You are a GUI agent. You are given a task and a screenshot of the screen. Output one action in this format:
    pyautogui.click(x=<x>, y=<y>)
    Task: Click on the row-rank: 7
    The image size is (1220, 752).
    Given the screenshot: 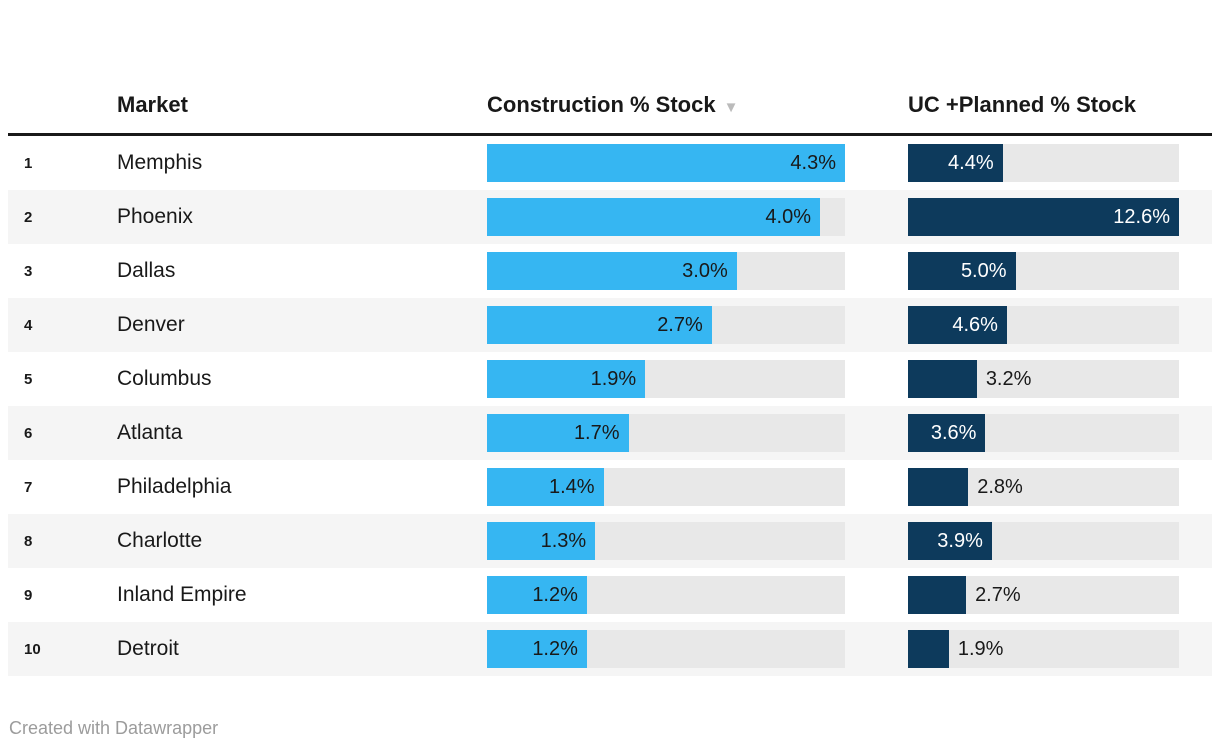 What is the action you would take?
    pyautogui.click(x=28, y=487)
    